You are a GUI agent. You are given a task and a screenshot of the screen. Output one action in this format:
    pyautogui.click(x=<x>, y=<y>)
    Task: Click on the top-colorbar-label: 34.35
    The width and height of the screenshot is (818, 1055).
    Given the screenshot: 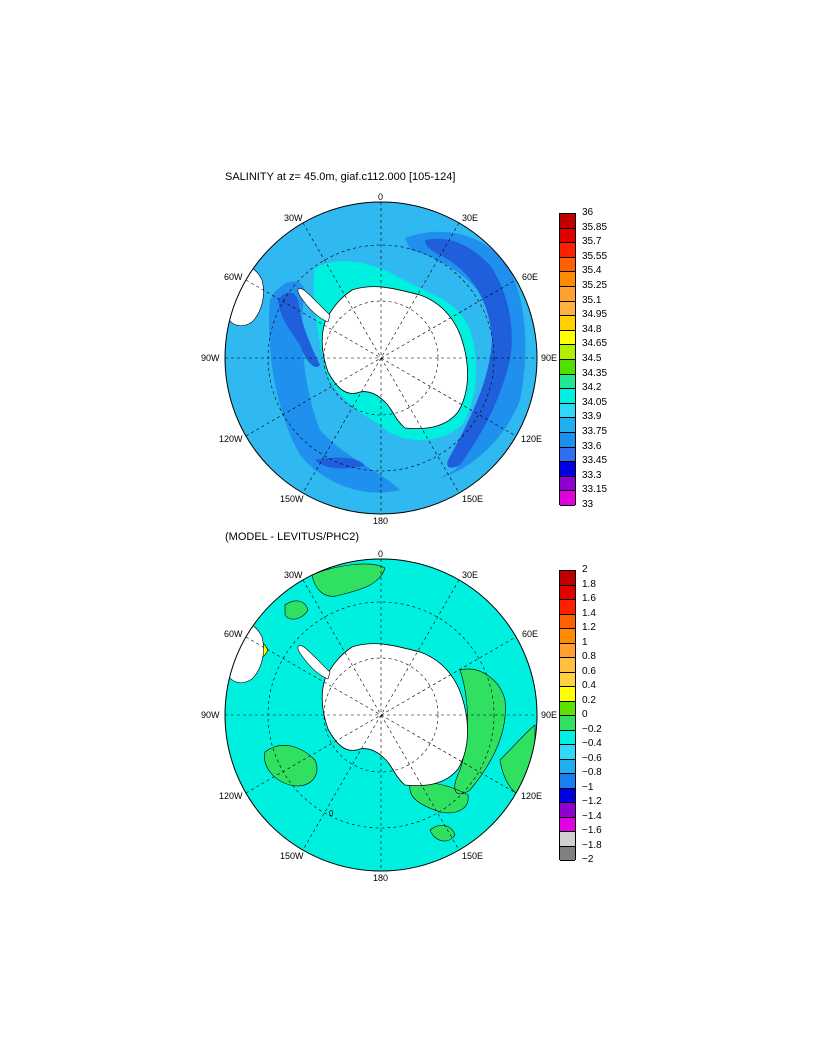 What is the action you would take?
    pyautogui.click(x=595, y=373)
    